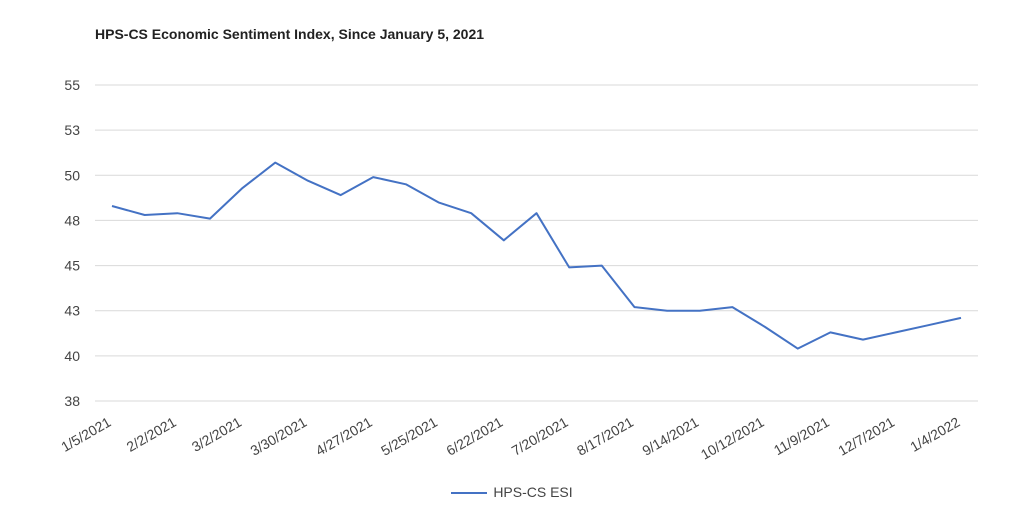 The image size is (1024, 515). Describe the element at coordinates (72, 311) in the screenshot. I see `y-tick-label: 43` at that location.